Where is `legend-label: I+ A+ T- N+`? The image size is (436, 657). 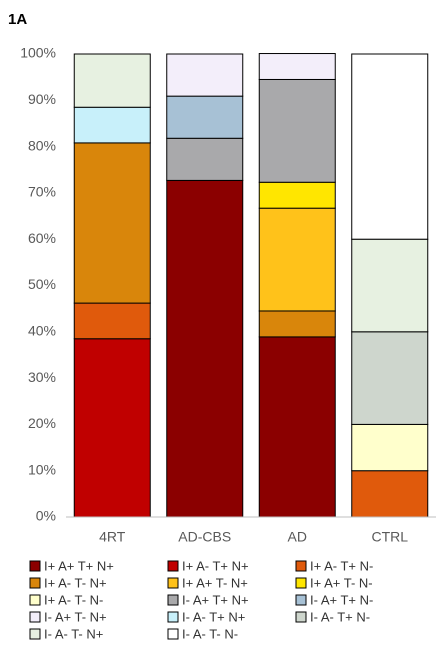
legend-label: I+ A+ T- N+ is located at coordinates (215, 582).